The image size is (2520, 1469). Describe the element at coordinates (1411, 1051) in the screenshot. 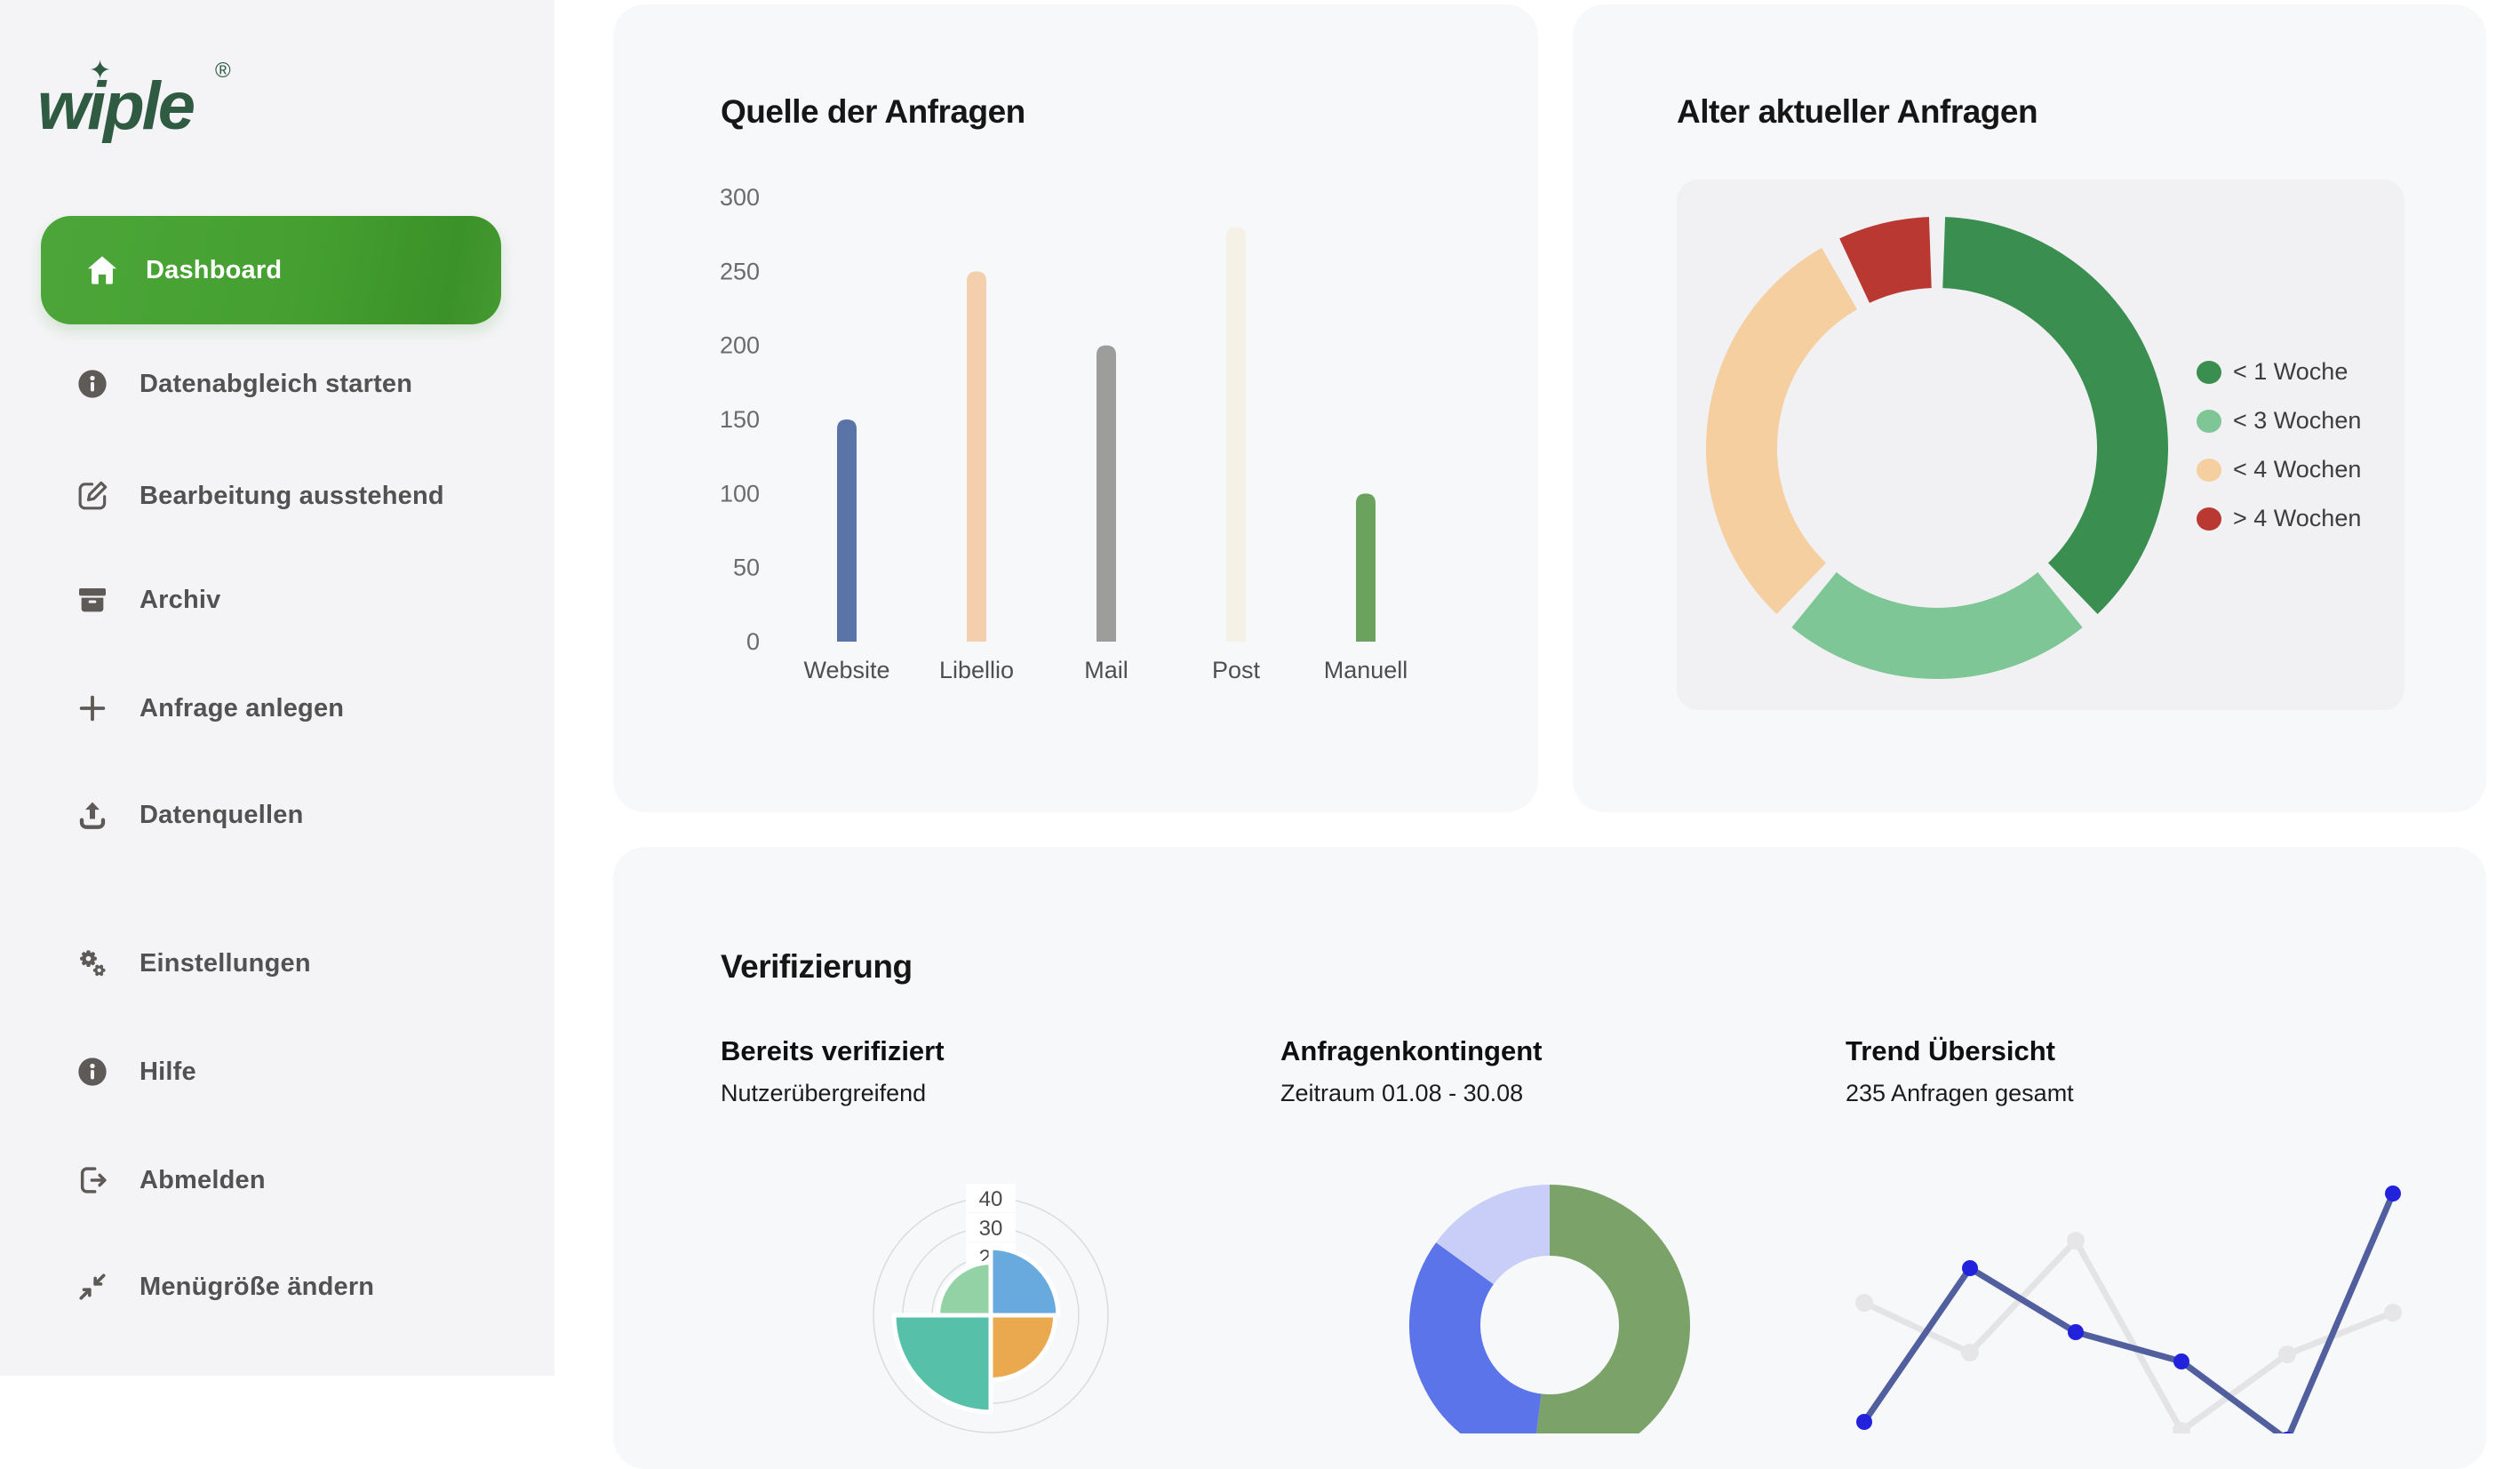

I see `section-heading-anfragenkontingent: Anfragenkontingent` at that location.